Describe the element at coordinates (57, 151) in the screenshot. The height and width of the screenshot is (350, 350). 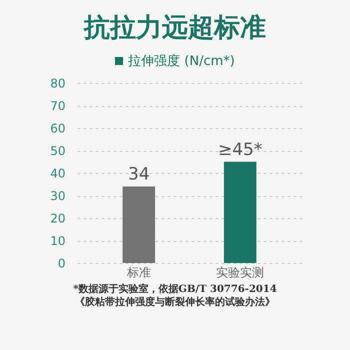
I see `y-tick-label: 50` at that location.